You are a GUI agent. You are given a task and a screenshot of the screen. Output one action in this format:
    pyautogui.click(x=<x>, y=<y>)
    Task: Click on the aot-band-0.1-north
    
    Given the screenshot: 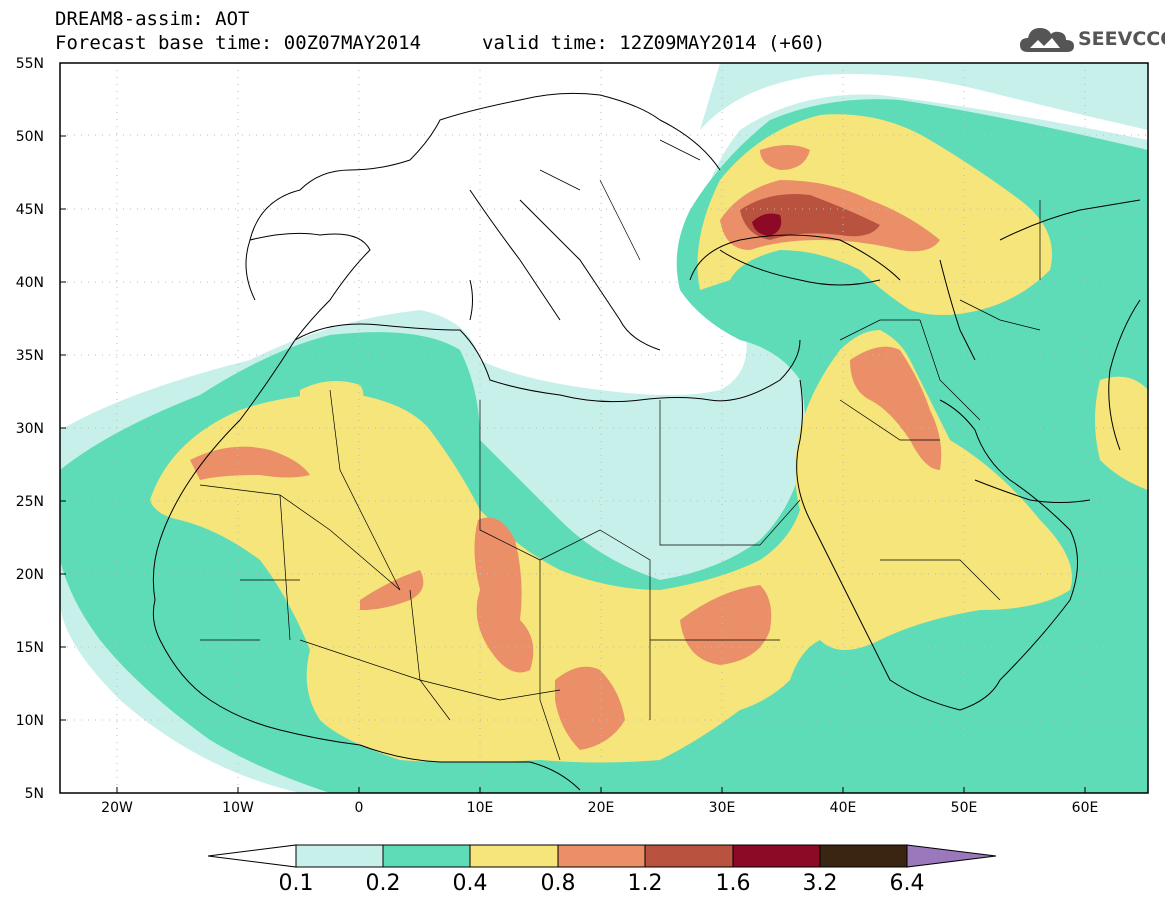 What is the action you would take?
    pyautogui.click(x=924, y=96)
    